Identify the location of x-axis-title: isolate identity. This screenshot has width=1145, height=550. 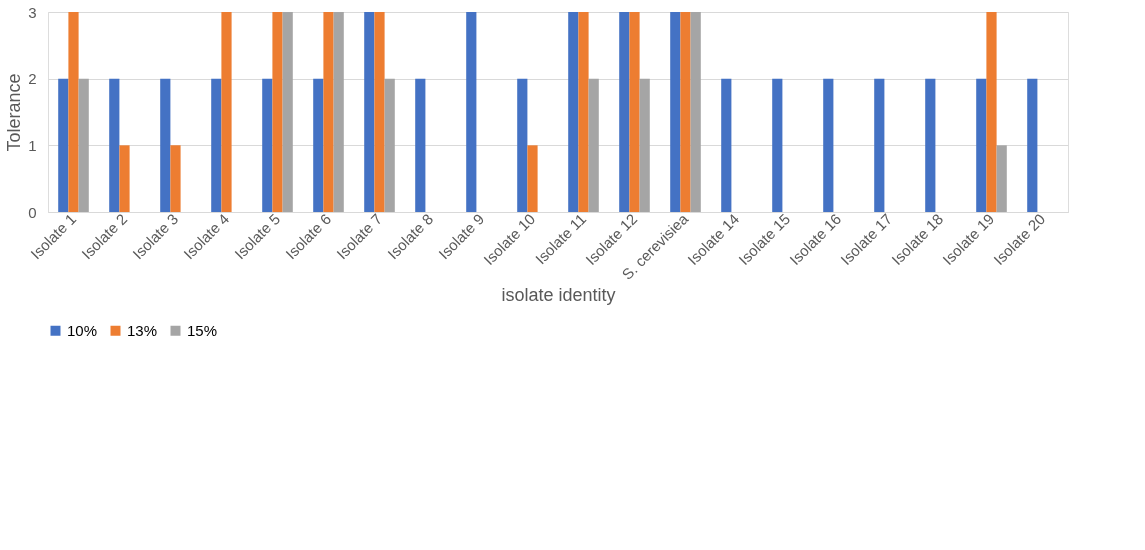
(558, 294).